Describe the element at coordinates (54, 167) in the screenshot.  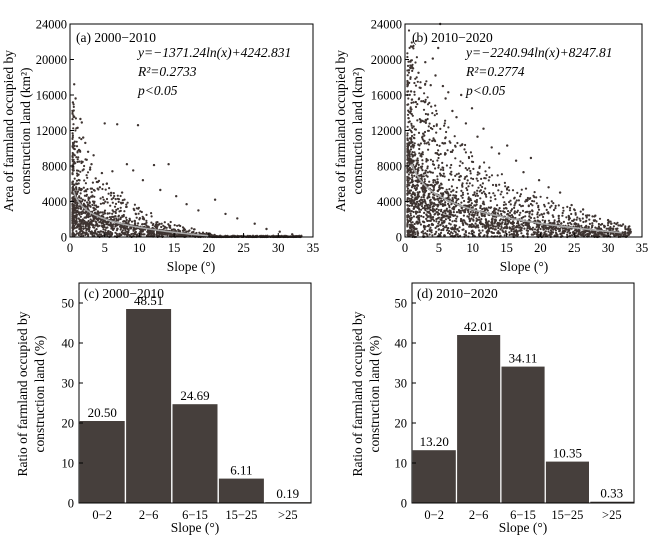
I see `panel-a-ytick-label: 8000` at that location.